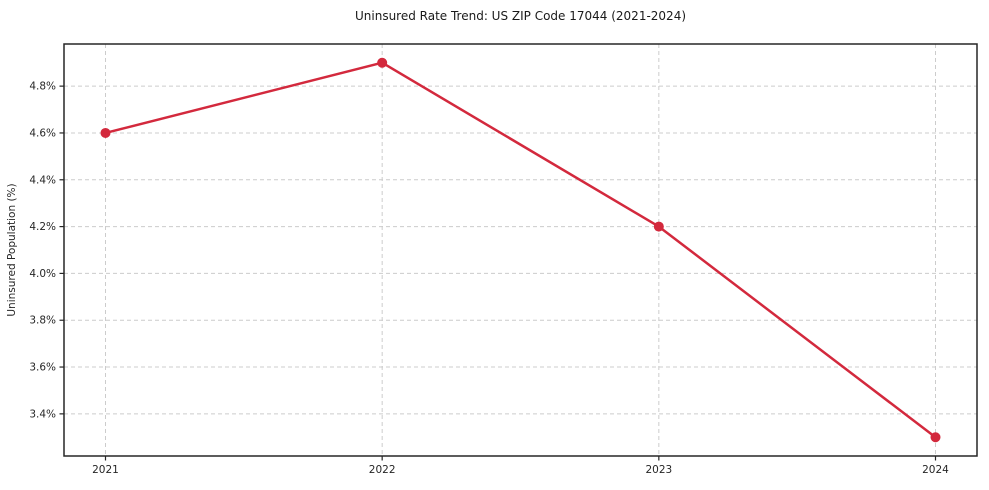 The height and width of the screenshot is (490, 989). What do you see at coordinates (12, 249) in the screenshot?
I see `y-axis-label: Uninsured Population (%)` at bounding box center [12, 249].